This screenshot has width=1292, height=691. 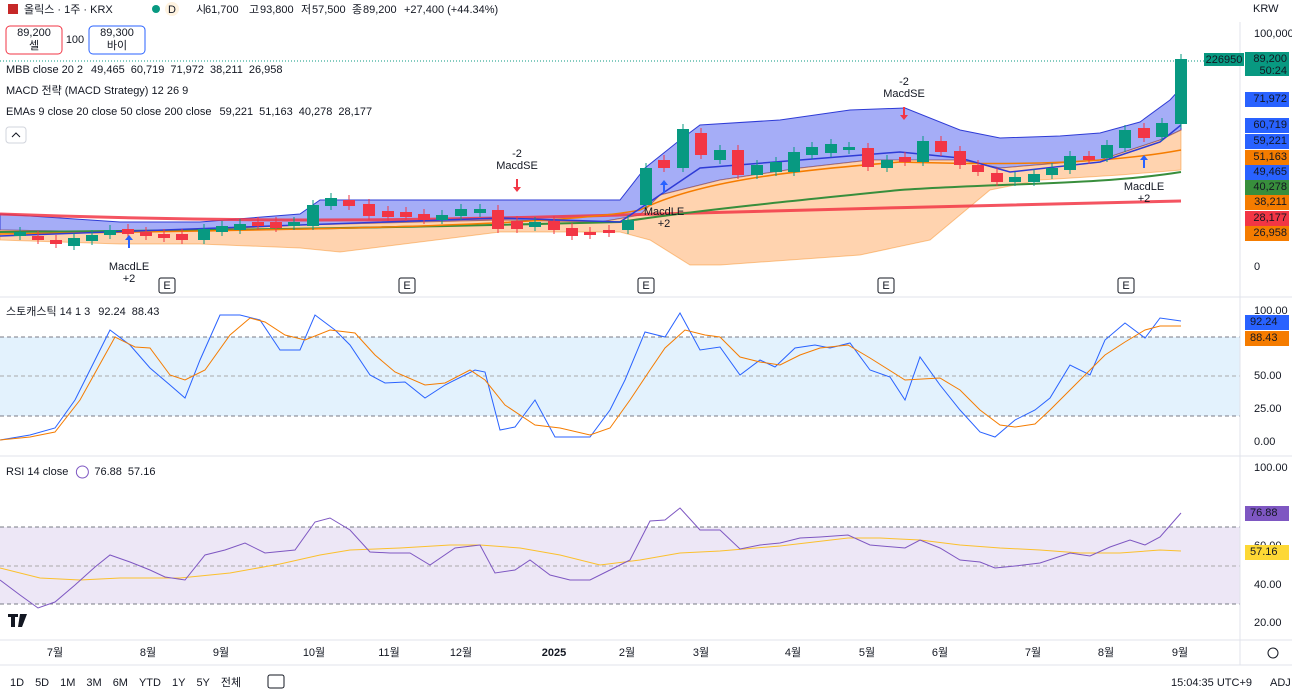 I want to click on price-axis-label: 100,000, so click(x=1273, y=34).